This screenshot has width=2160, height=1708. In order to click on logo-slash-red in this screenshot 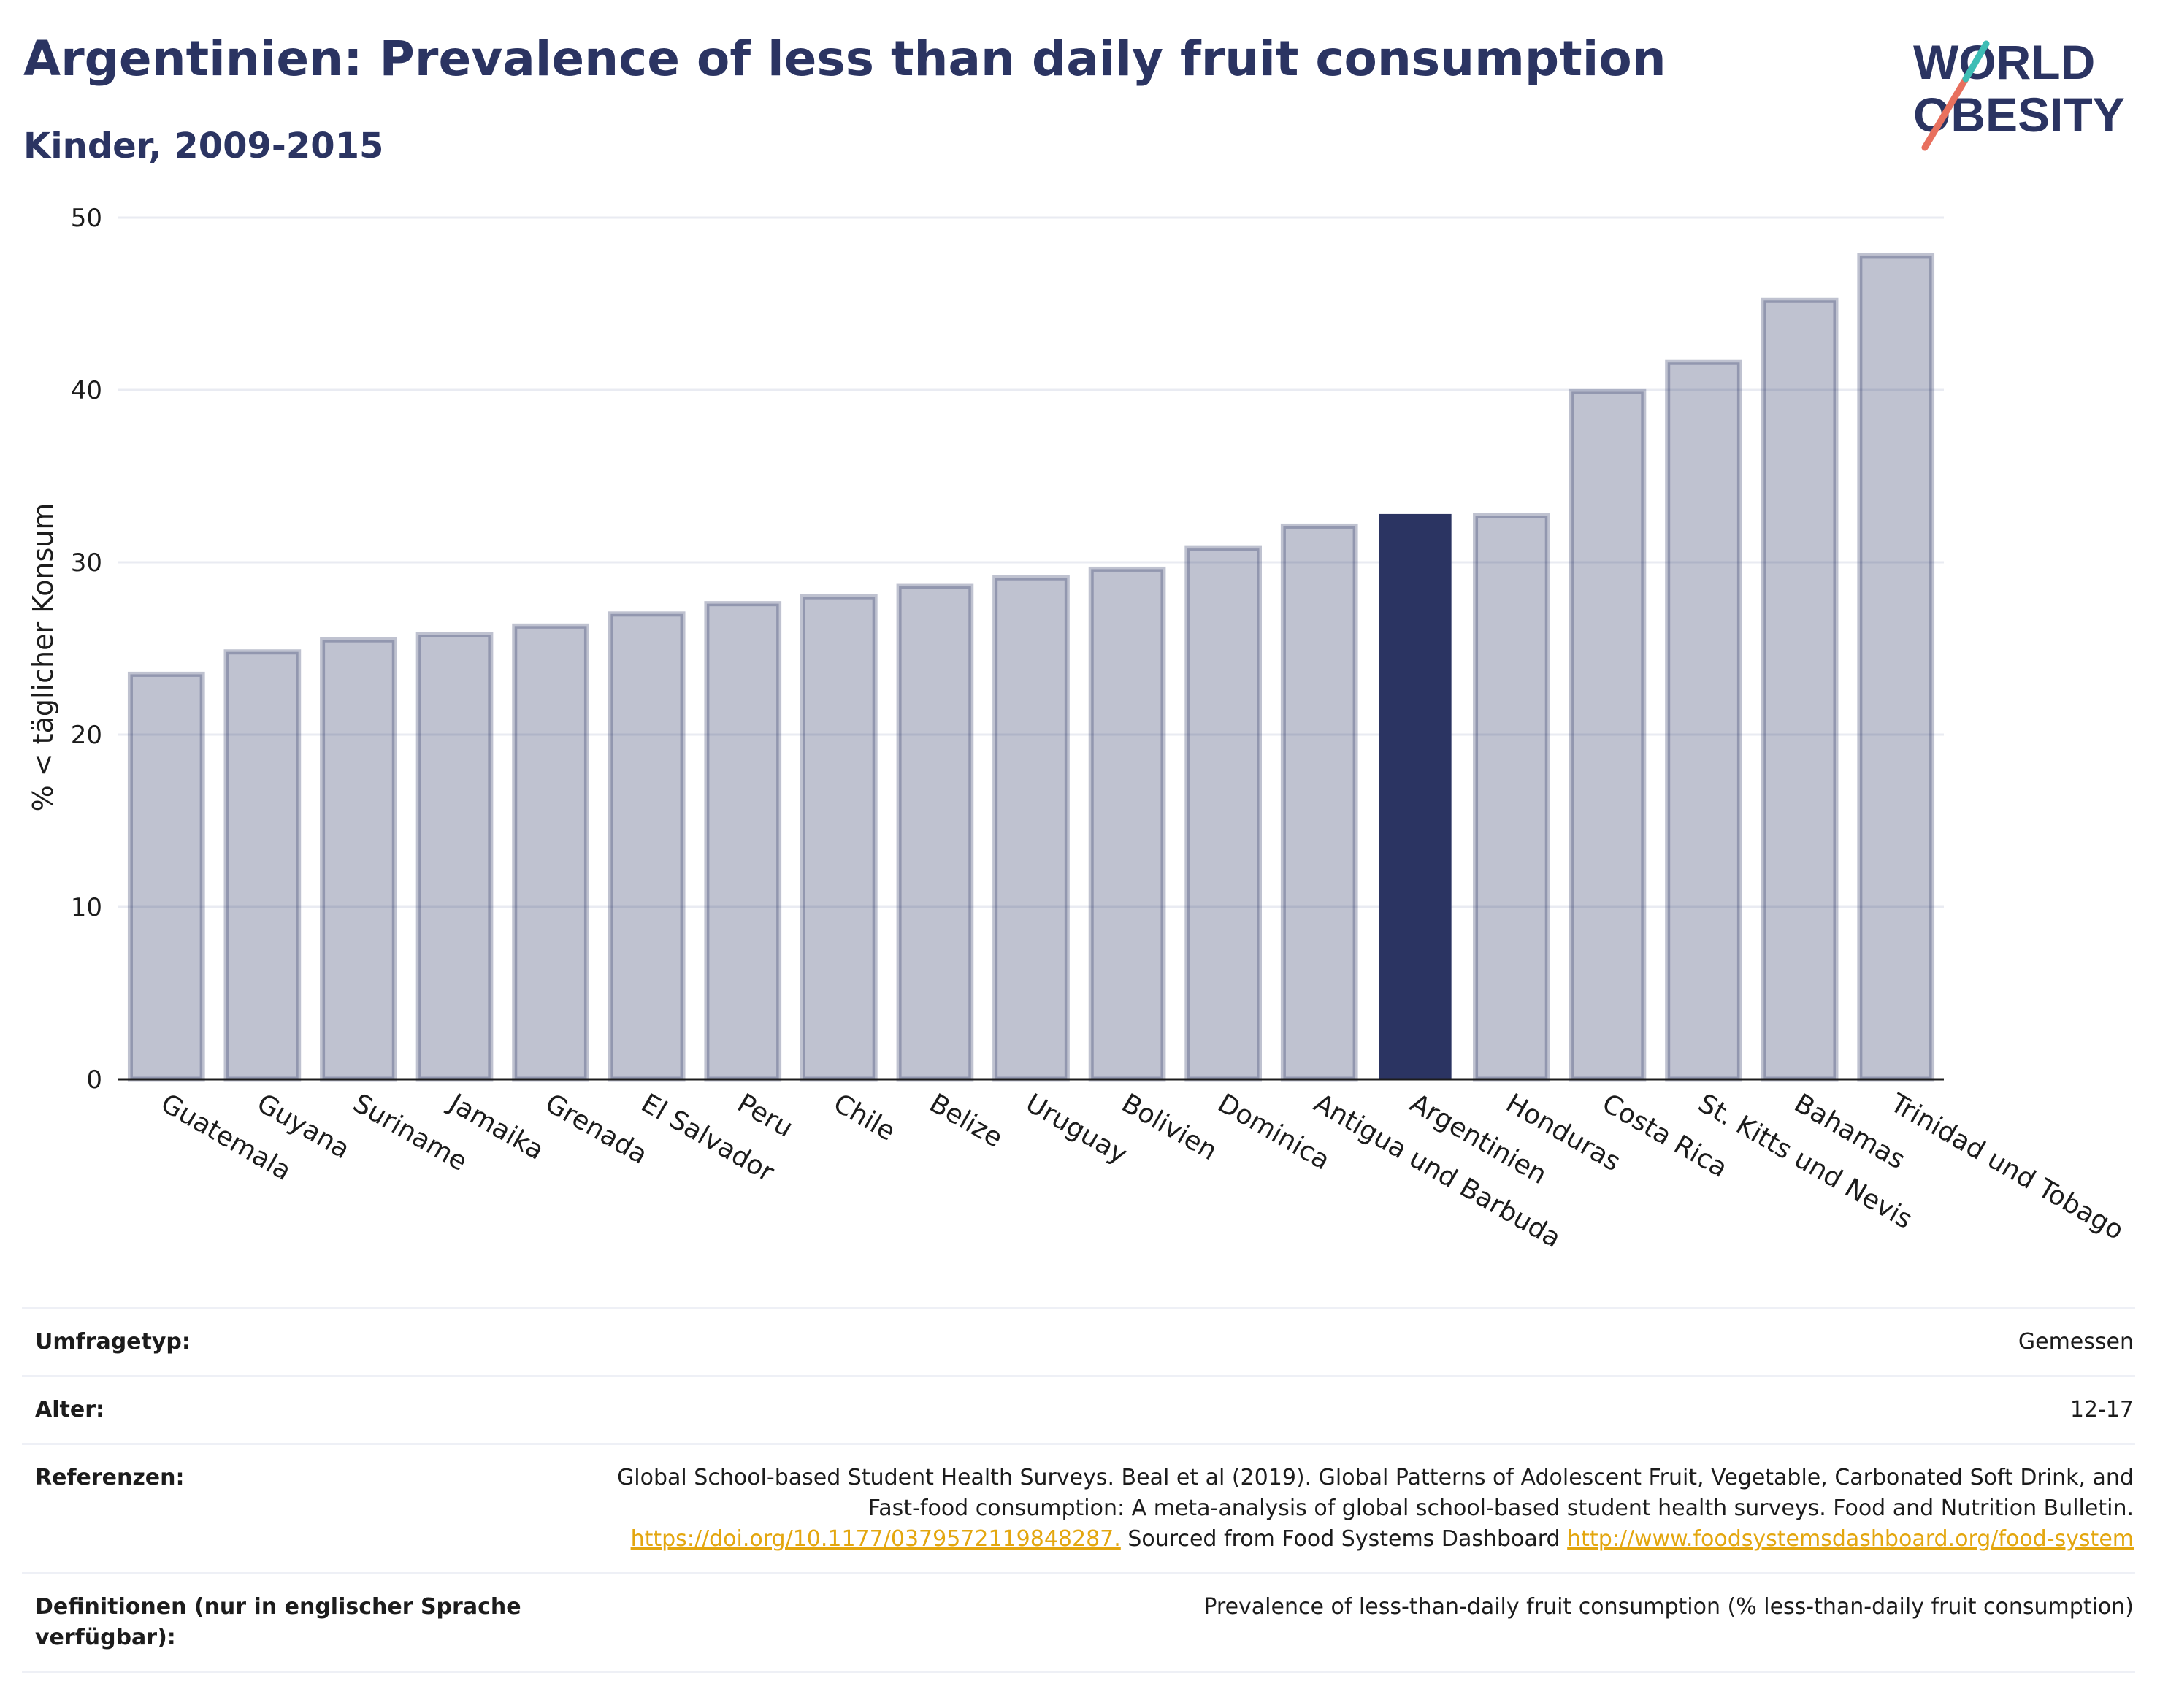, I will do `click(1945, 113)`.